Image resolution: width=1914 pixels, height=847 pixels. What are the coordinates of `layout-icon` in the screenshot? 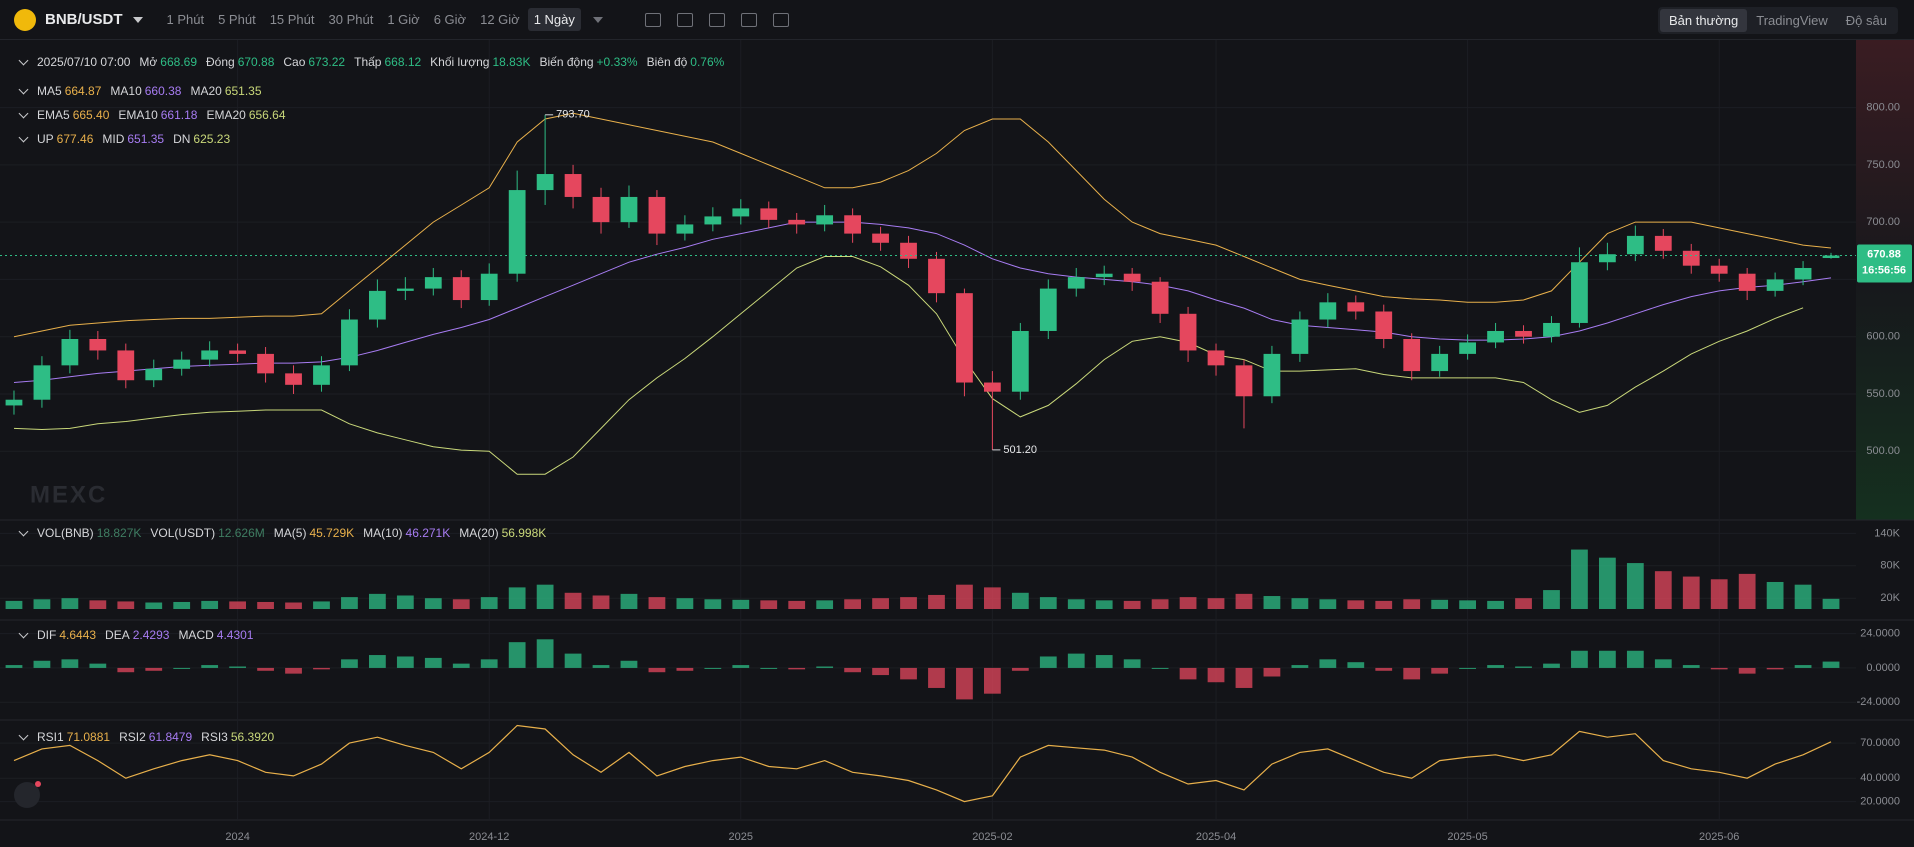 It's located at (748, 19).